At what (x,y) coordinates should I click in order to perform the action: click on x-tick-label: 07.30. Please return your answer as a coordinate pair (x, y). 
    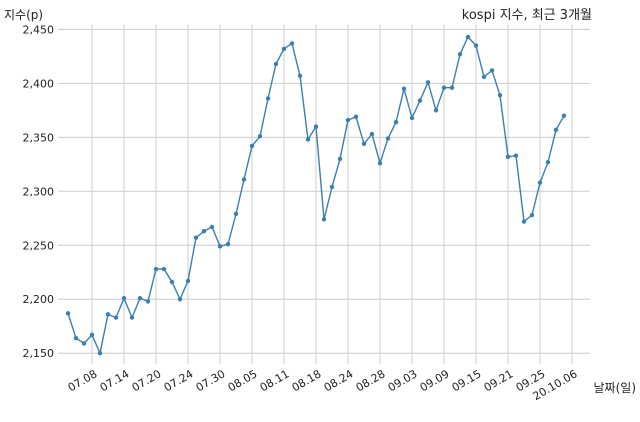
    Looking at the image, I should click on (211, 380).